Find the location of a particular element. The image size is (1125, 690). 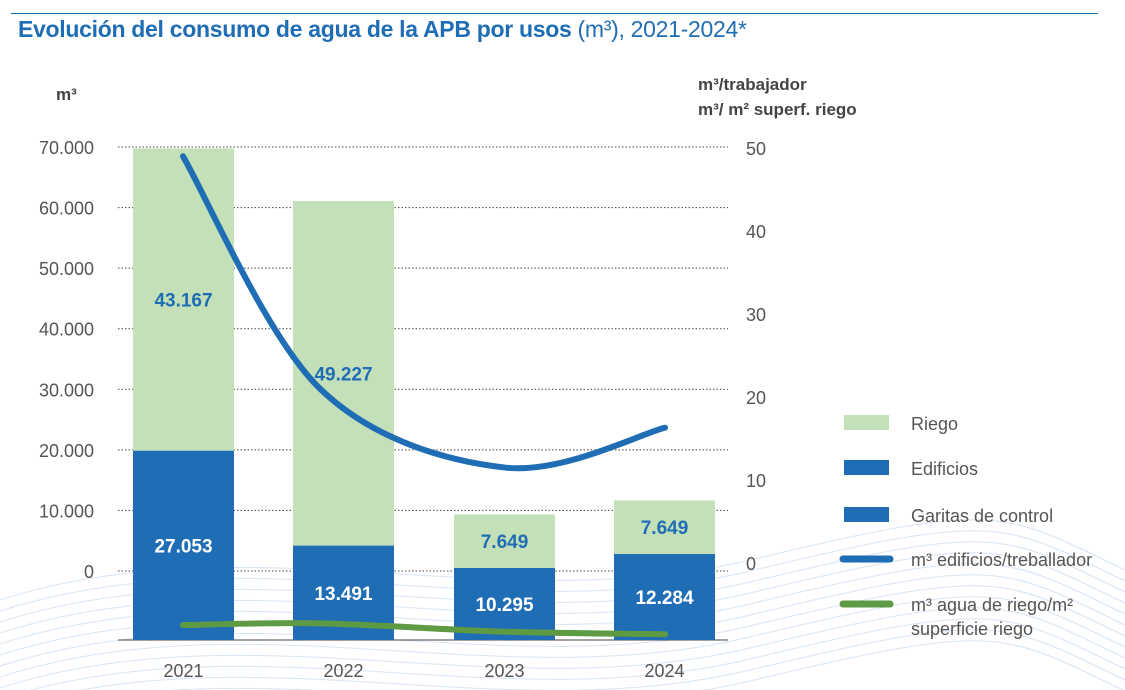

right-axis-label: m³/ m² superf. riego is located at coordinates (777, 109).